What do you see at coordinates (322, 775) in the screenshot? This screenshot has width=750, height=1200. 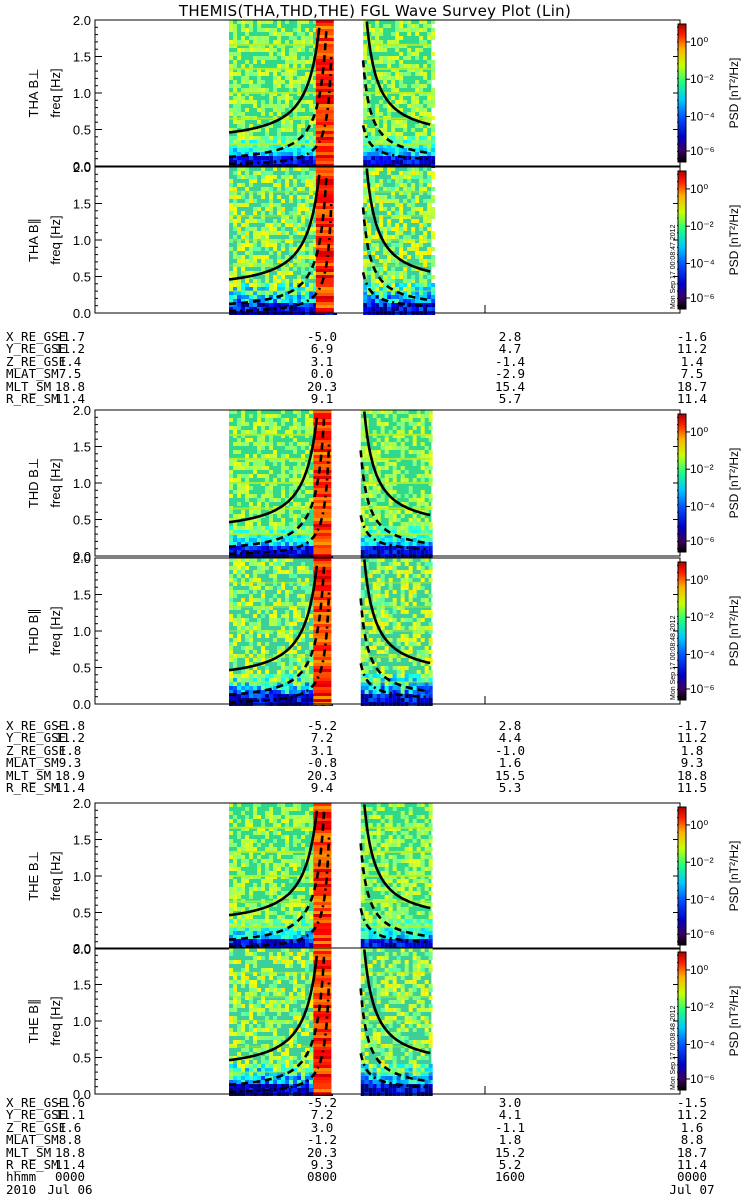 I see `orbit-value: 20.3` at bounding box center [322, 775].